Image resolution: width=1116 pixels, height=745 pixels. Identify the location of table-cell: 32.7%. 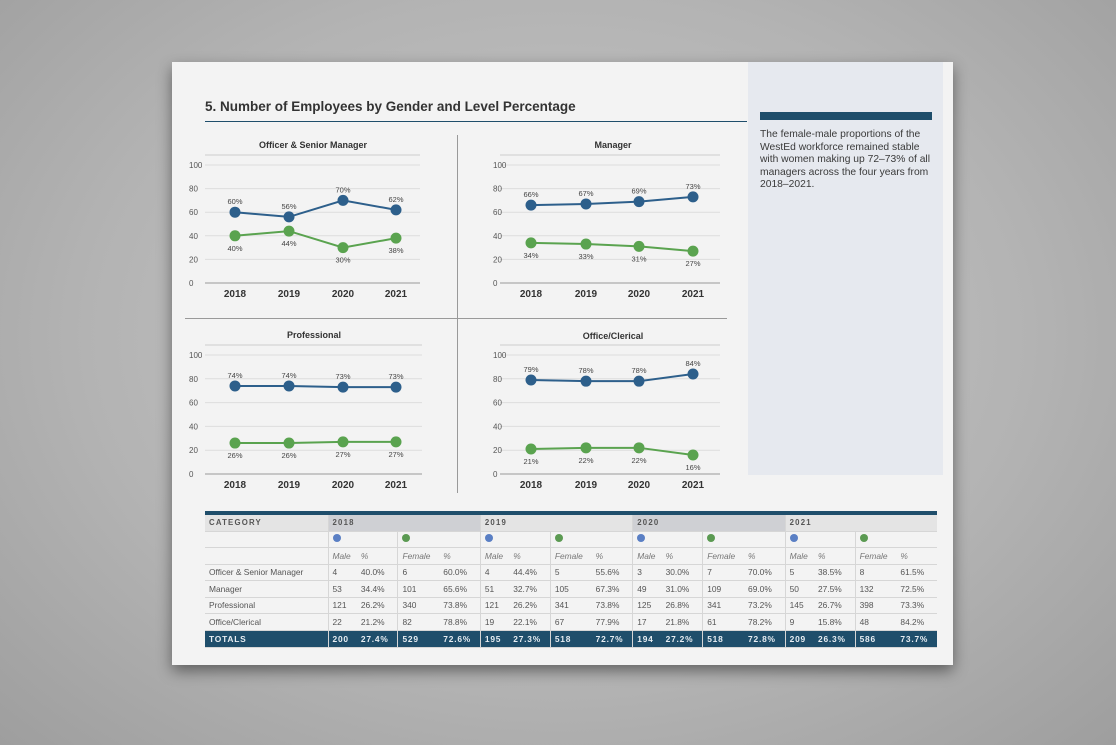
(530, 589).